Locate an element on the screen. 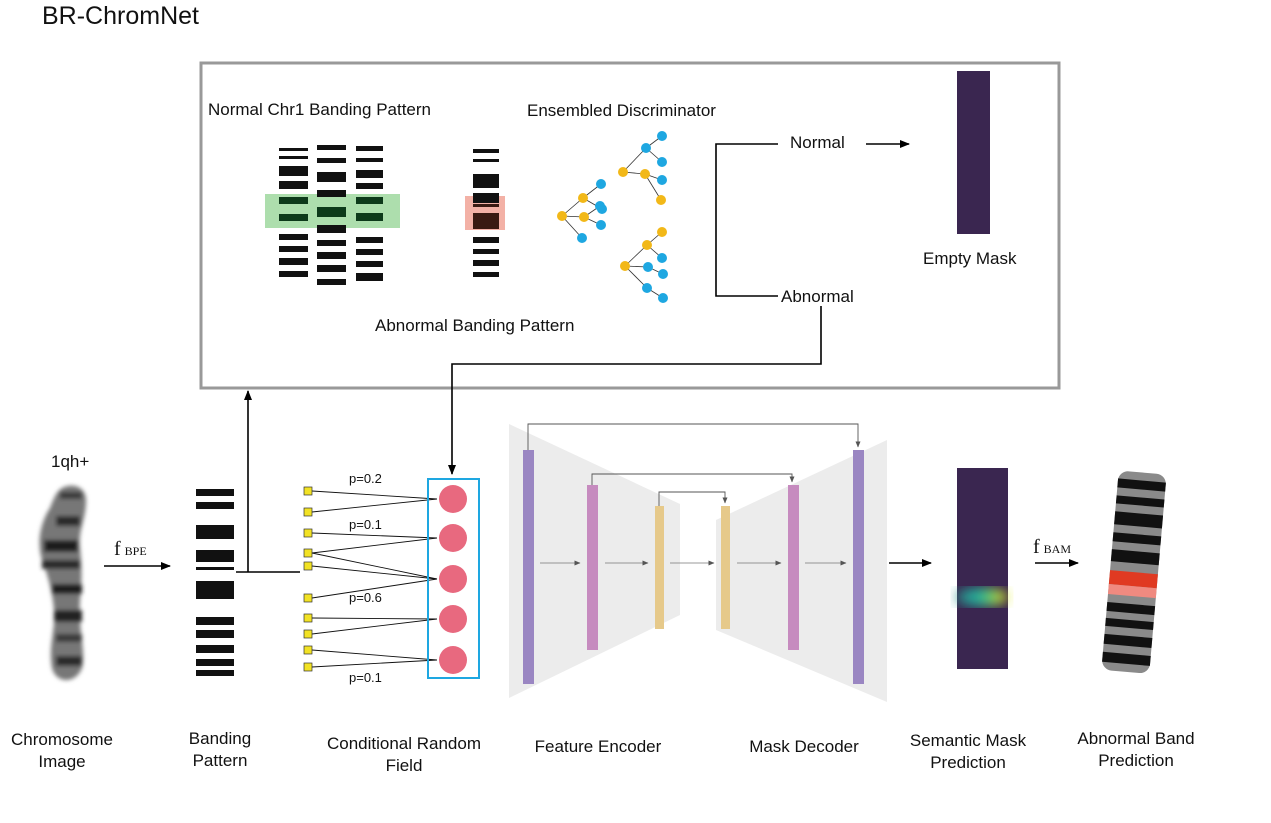 The image size is (1271, 823). crf-prob-2: p=0.1 is located at coordinates (365, 524).